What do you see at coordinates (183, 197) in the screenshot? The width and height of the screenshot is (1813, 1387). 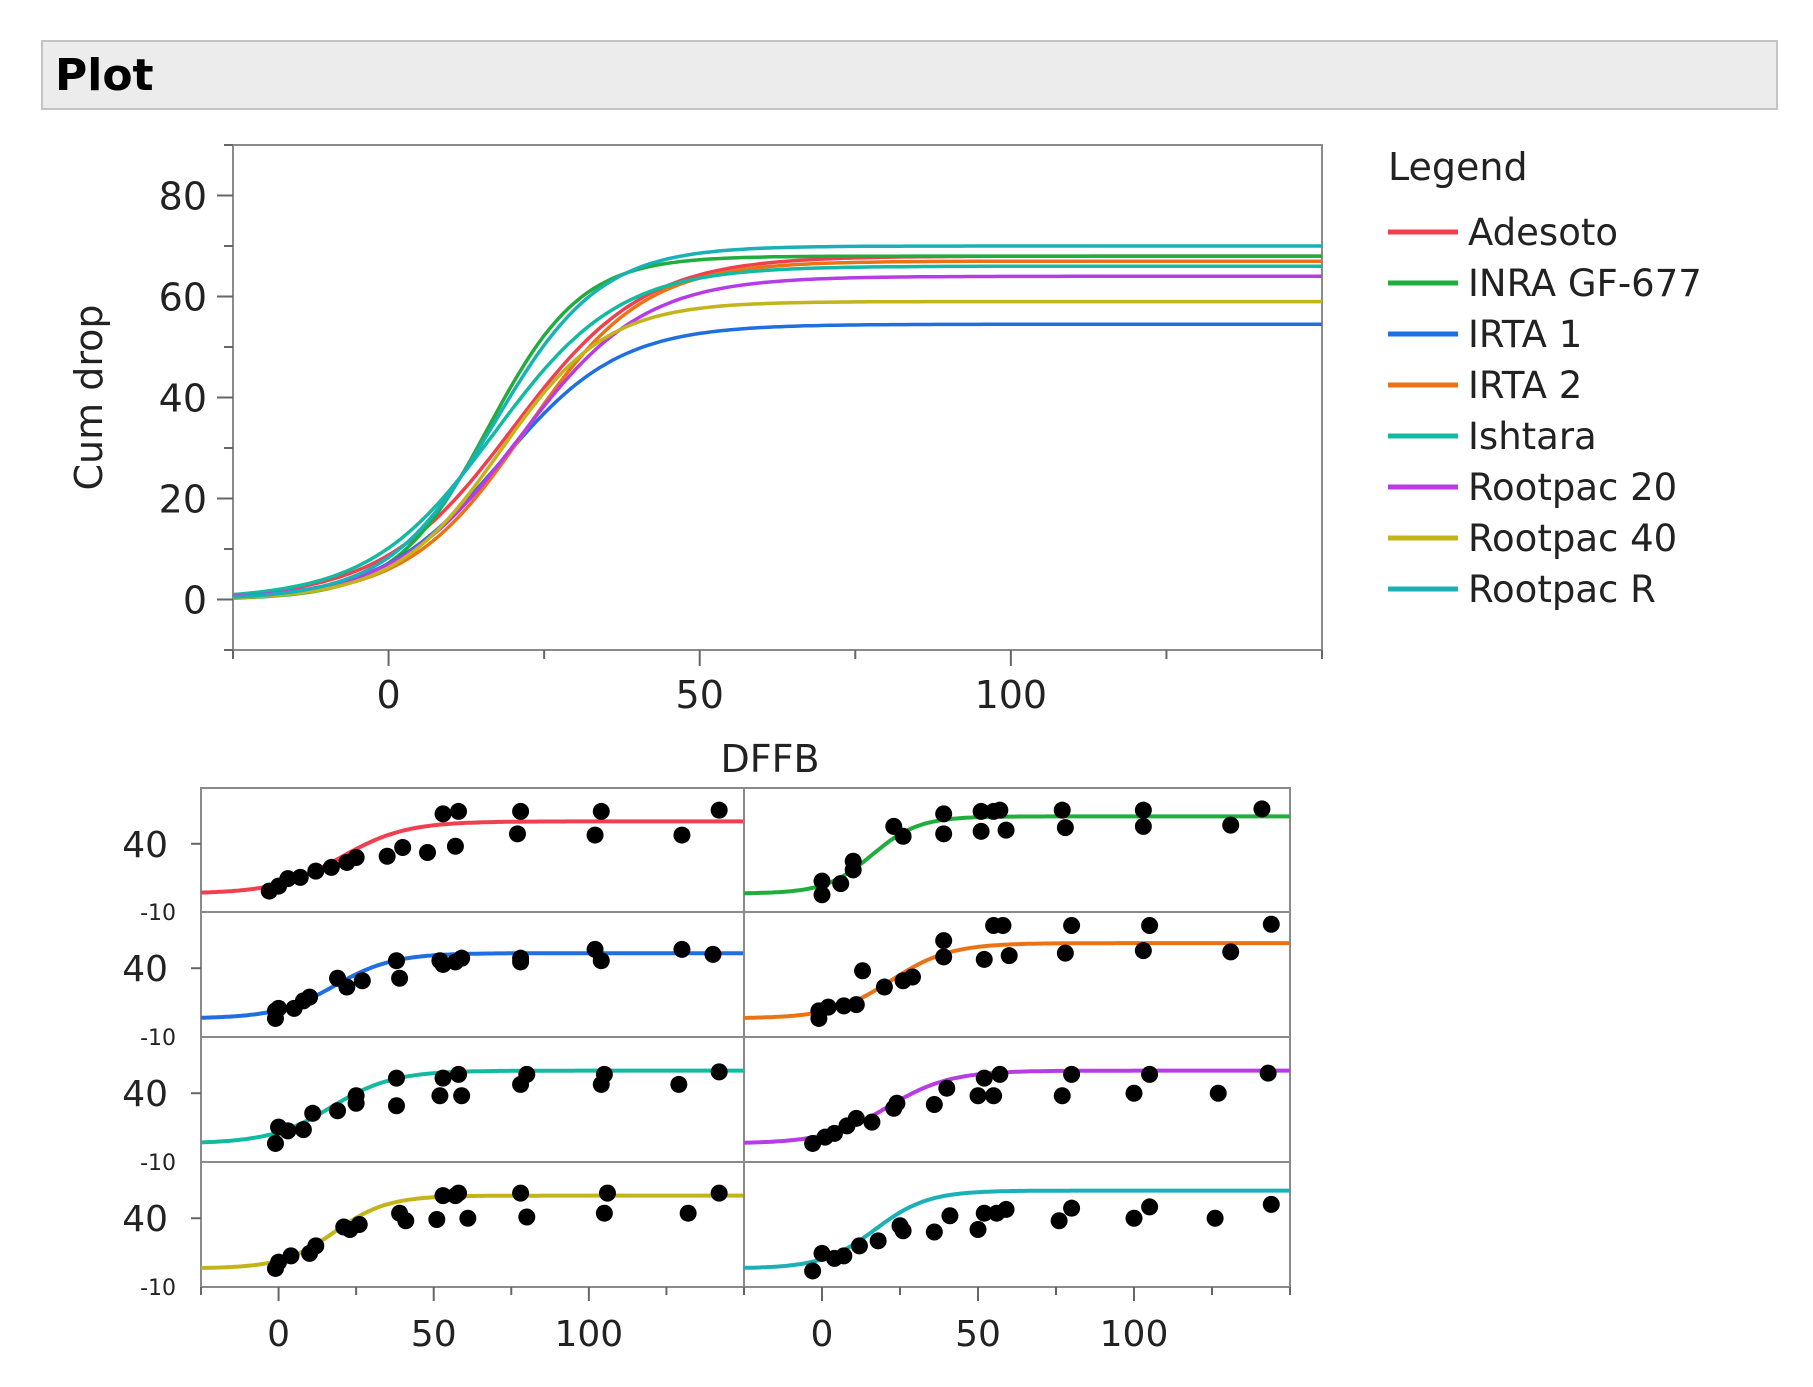 I see `y-tick-label: 80` at bounding box center [183, 197].